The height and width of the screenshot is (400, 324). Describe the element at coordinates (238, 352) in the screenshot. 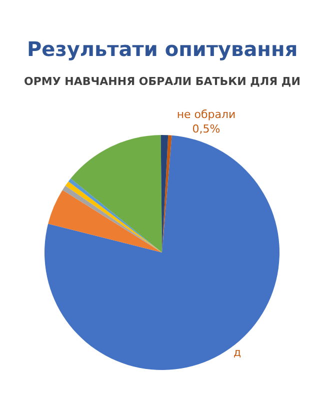

I see `slice-label: д` at that location.